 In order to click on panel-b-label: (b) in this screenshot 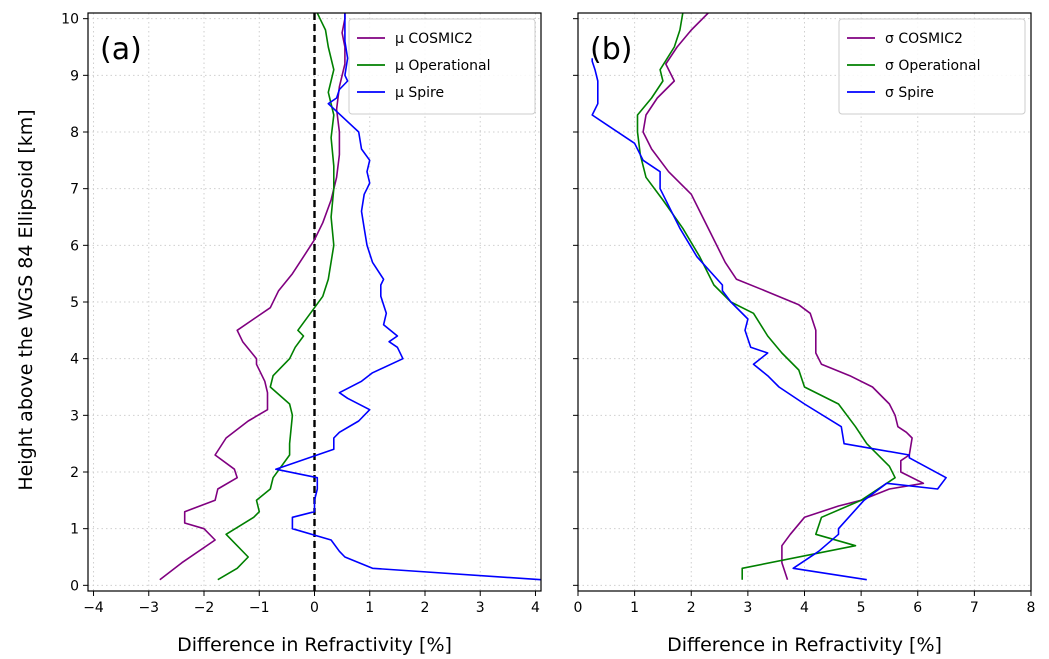, I will do `click(611, 49)`.